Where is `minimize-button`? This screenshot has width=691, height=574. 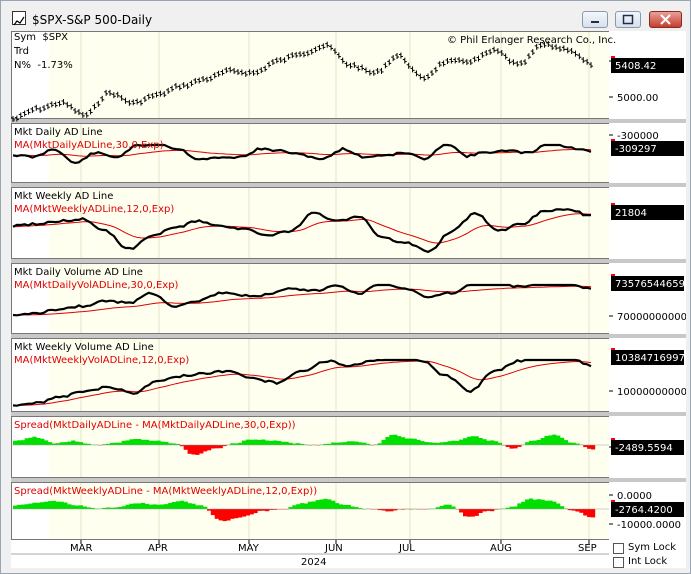
minimize-button is located at coordinates (595, 19).